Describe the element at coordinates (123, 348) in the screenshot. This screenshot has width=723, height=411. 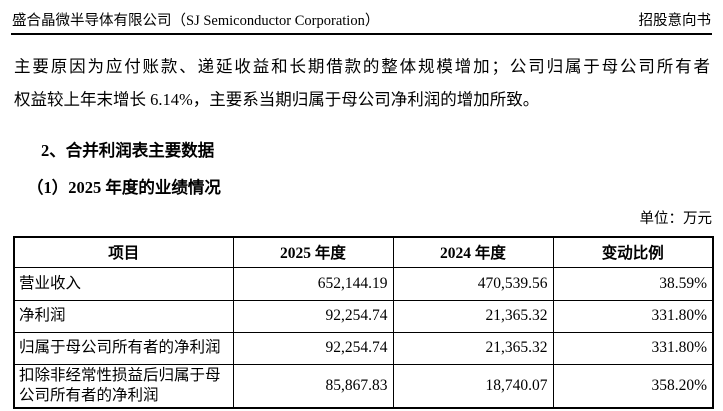
I see `cell-item-parent-net-profit: 归属于母公司所有者的净利润` at that location.